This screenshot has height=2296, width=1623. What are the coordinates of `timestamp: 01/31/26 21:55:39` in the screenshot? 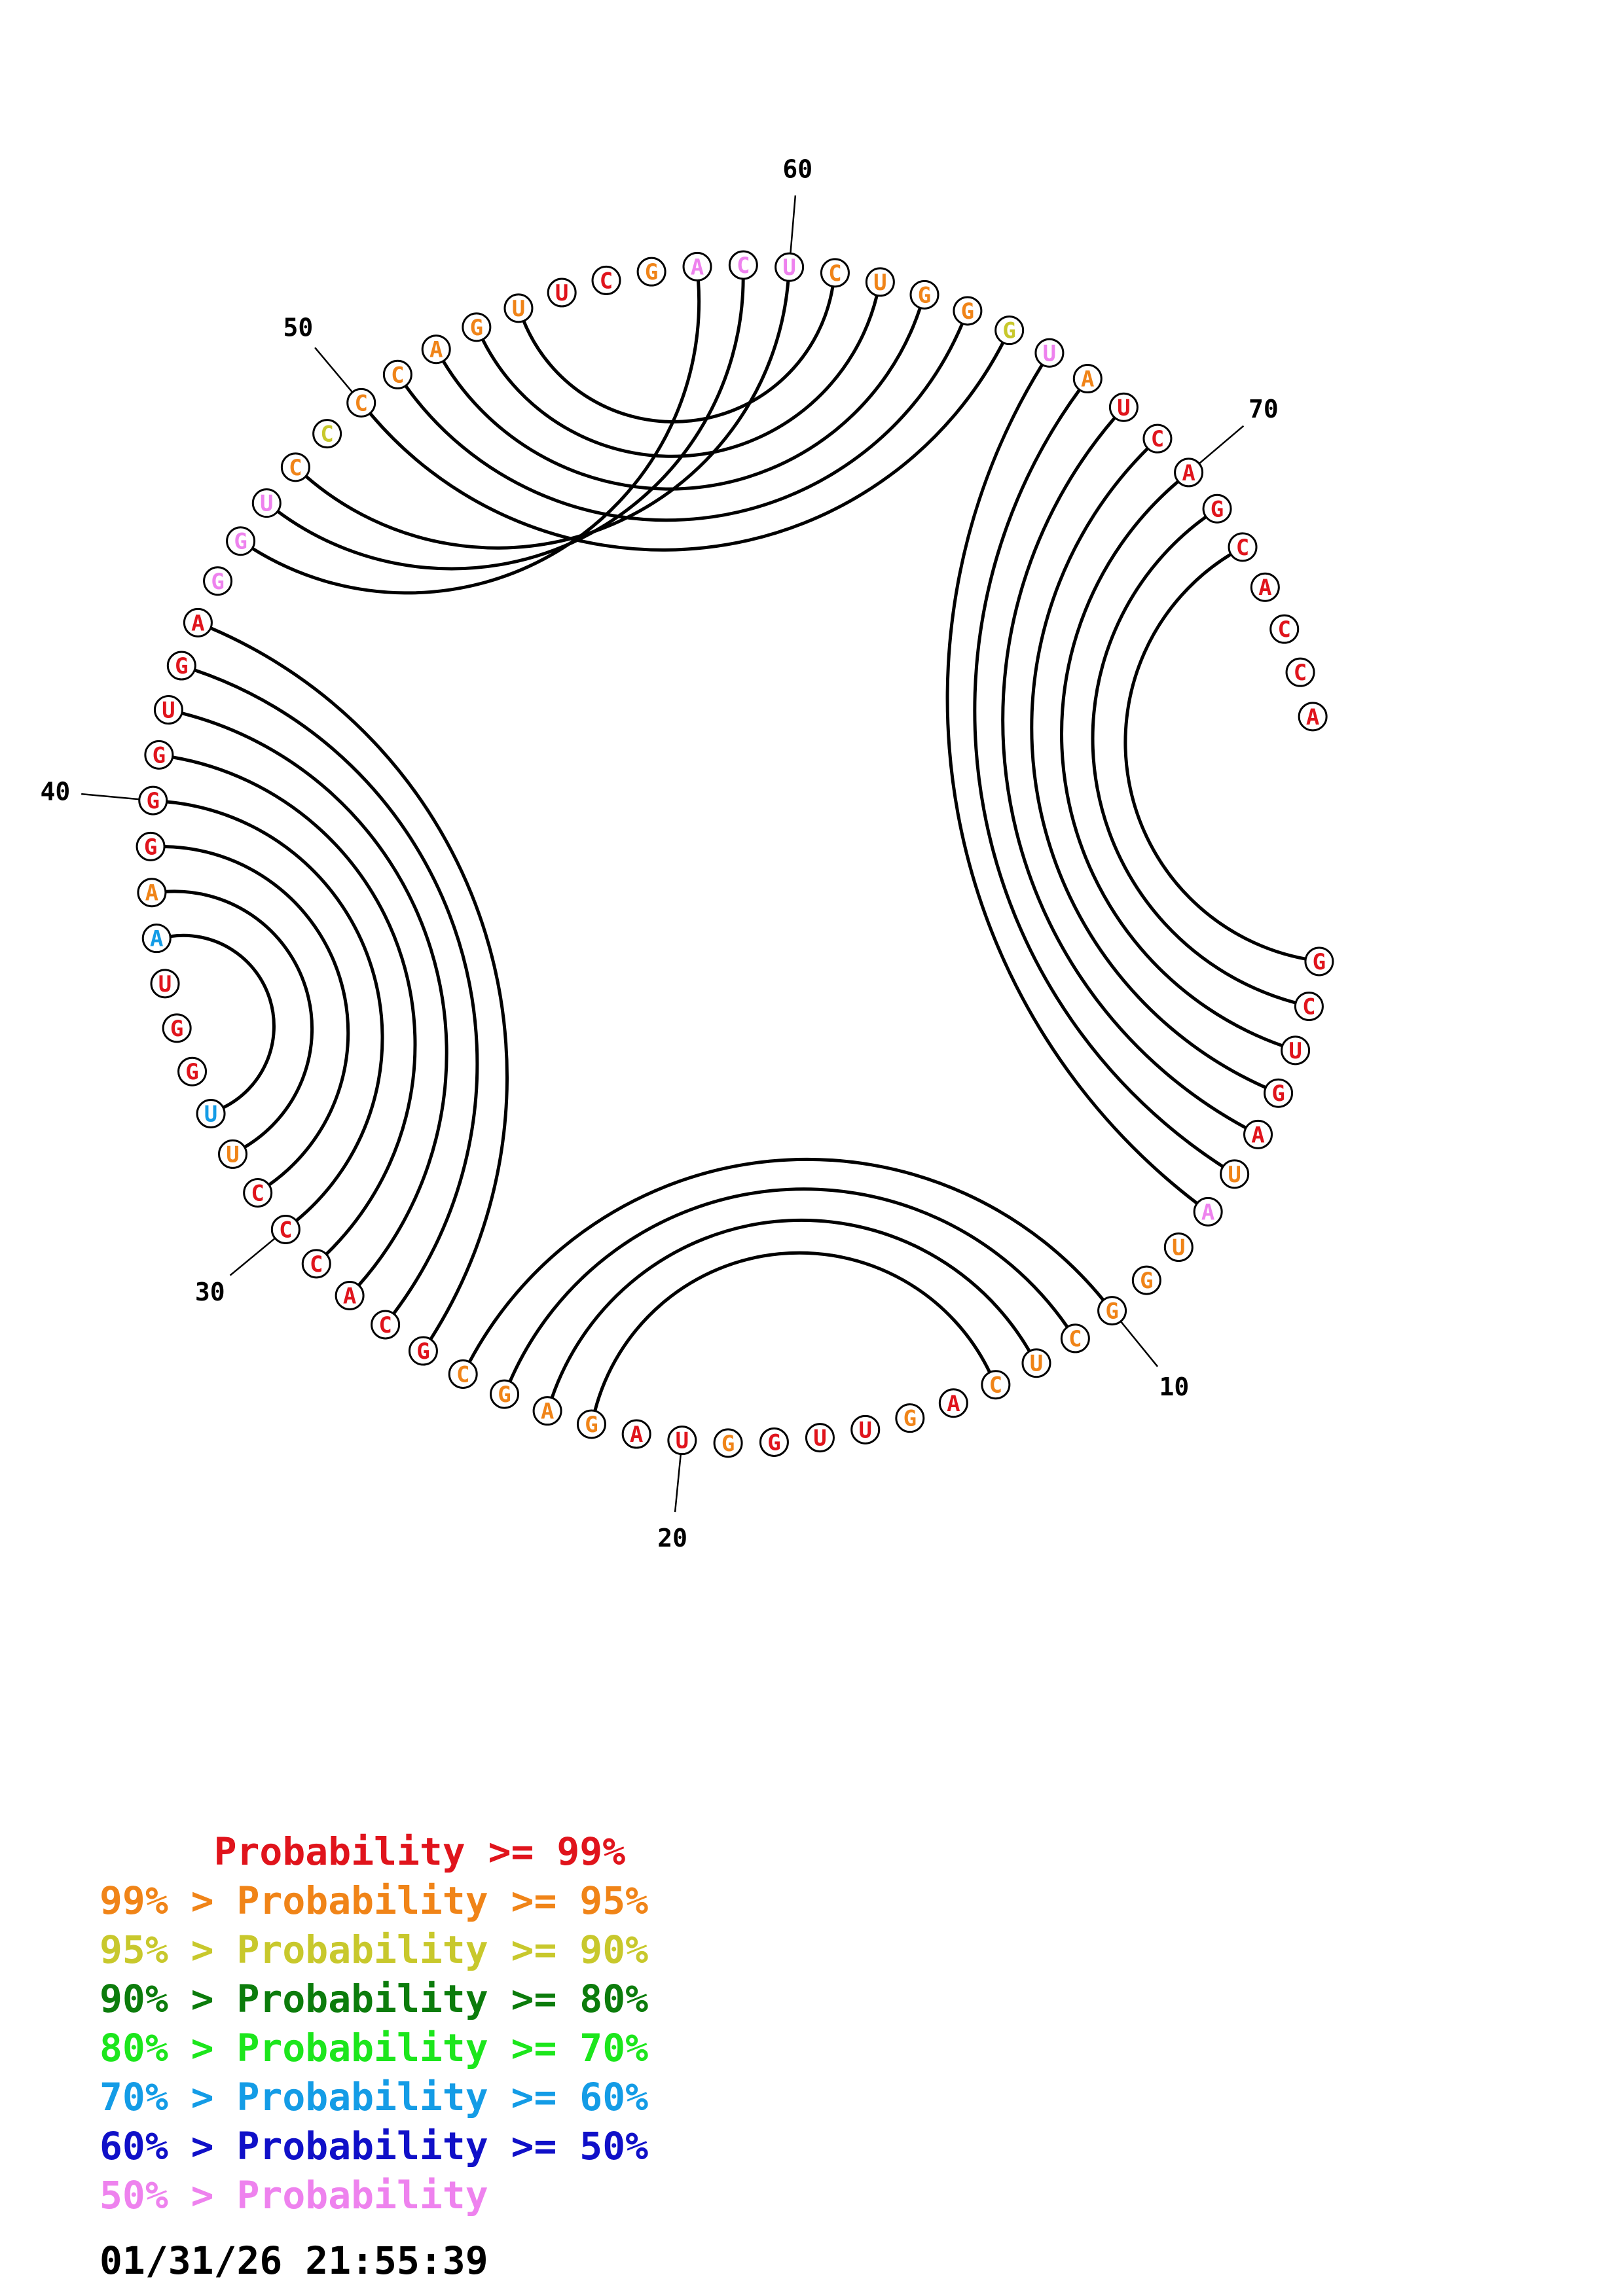 It's located at (294, 2260).